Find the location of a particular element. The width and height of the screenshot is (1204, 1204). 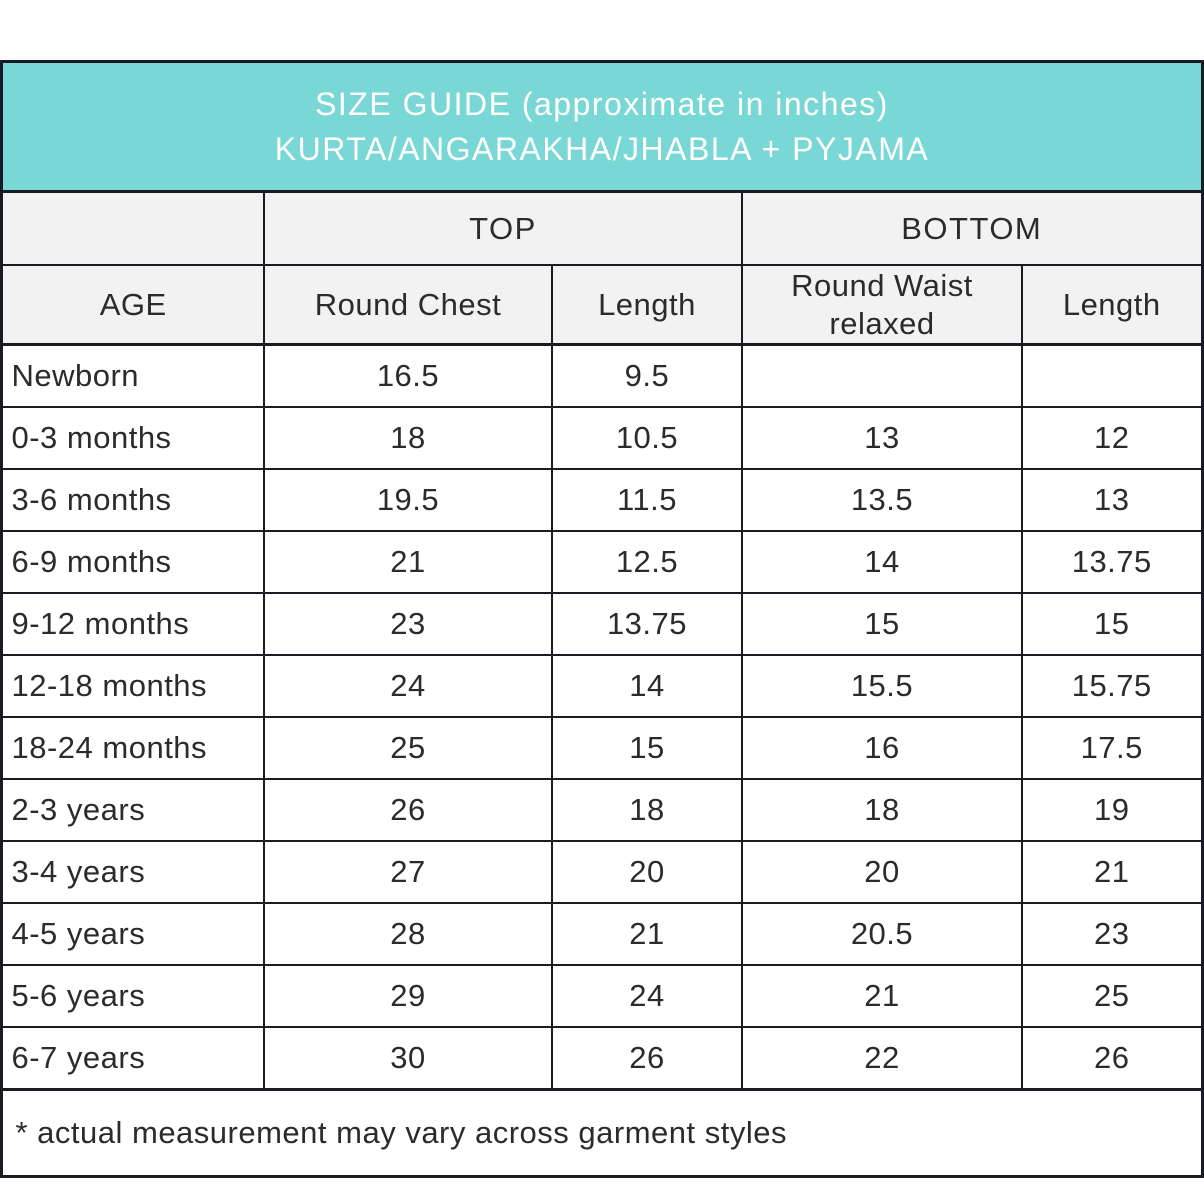

measurement-cell: 16.5 is located at coordinates (407, 375).